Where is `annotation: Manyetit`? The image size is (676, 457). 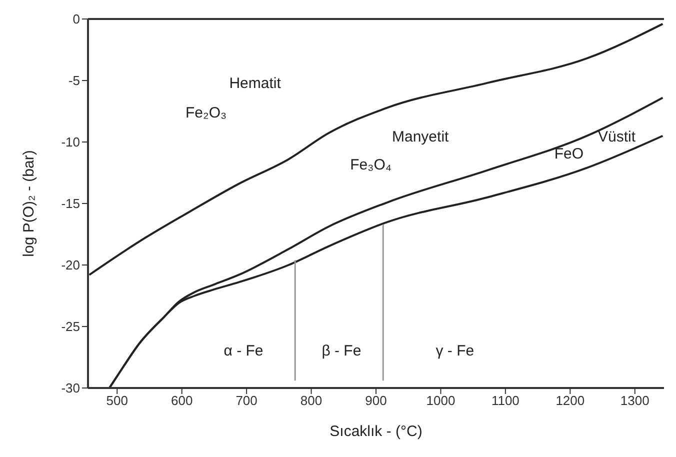
annotation: Manyetit is located at coordinates (421, 137).